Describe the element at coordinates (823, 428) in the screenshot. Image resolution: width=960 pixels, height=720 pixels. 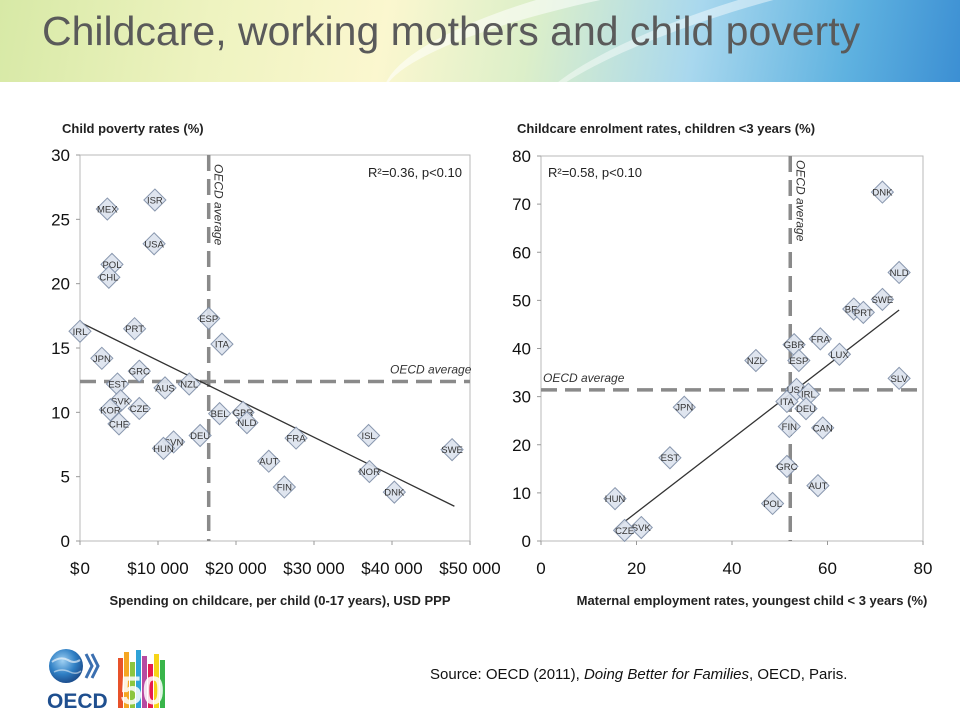
I see `chart2-point-label: CAN` at that location.